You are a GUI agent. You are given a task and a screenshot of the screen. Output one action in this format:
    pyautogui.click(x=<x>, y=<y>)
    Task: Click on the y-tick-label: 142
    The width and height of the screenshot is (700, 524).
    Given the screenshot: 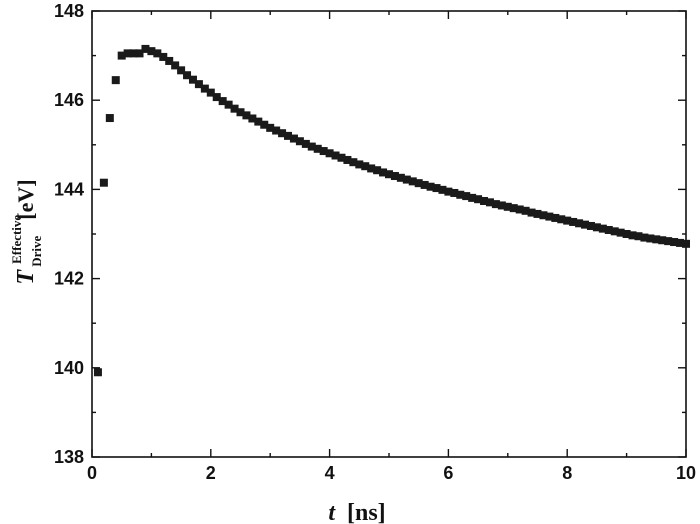 What is the action you would take?
    pyautogui.click(x=69, y=279)
    